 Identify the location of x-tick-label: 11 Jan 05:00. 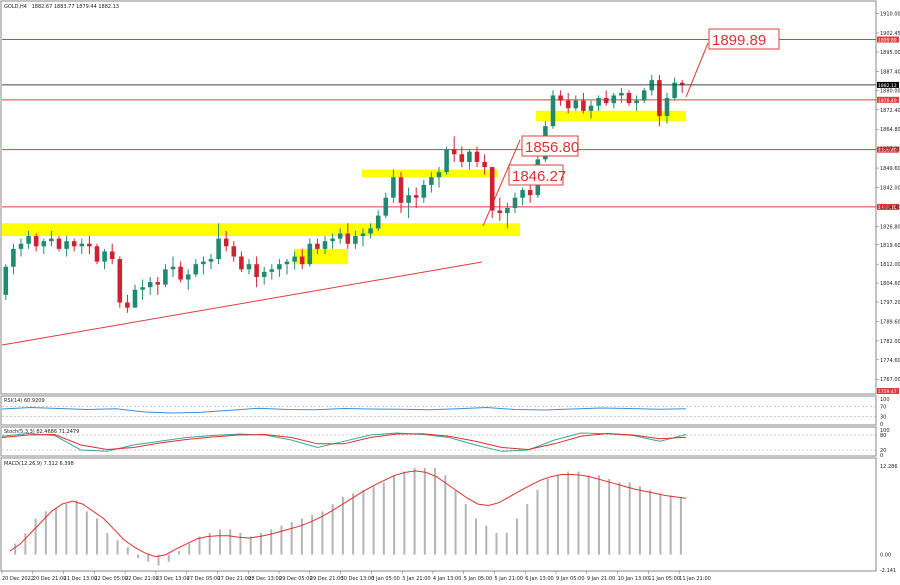
(664, 579).